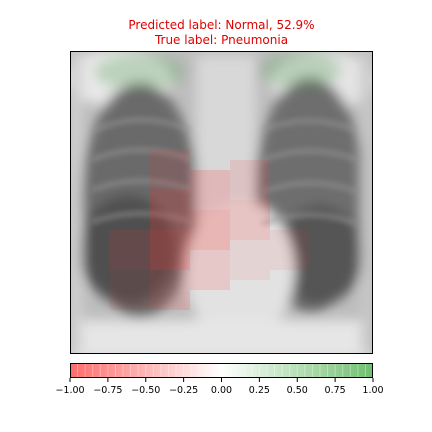 This screenshot has width=432, height=432. What do you see at coordinates (183, 390) in the screenshot?
I see `colorbar-tick-label: −0.25` at bounding box center [183, 390].